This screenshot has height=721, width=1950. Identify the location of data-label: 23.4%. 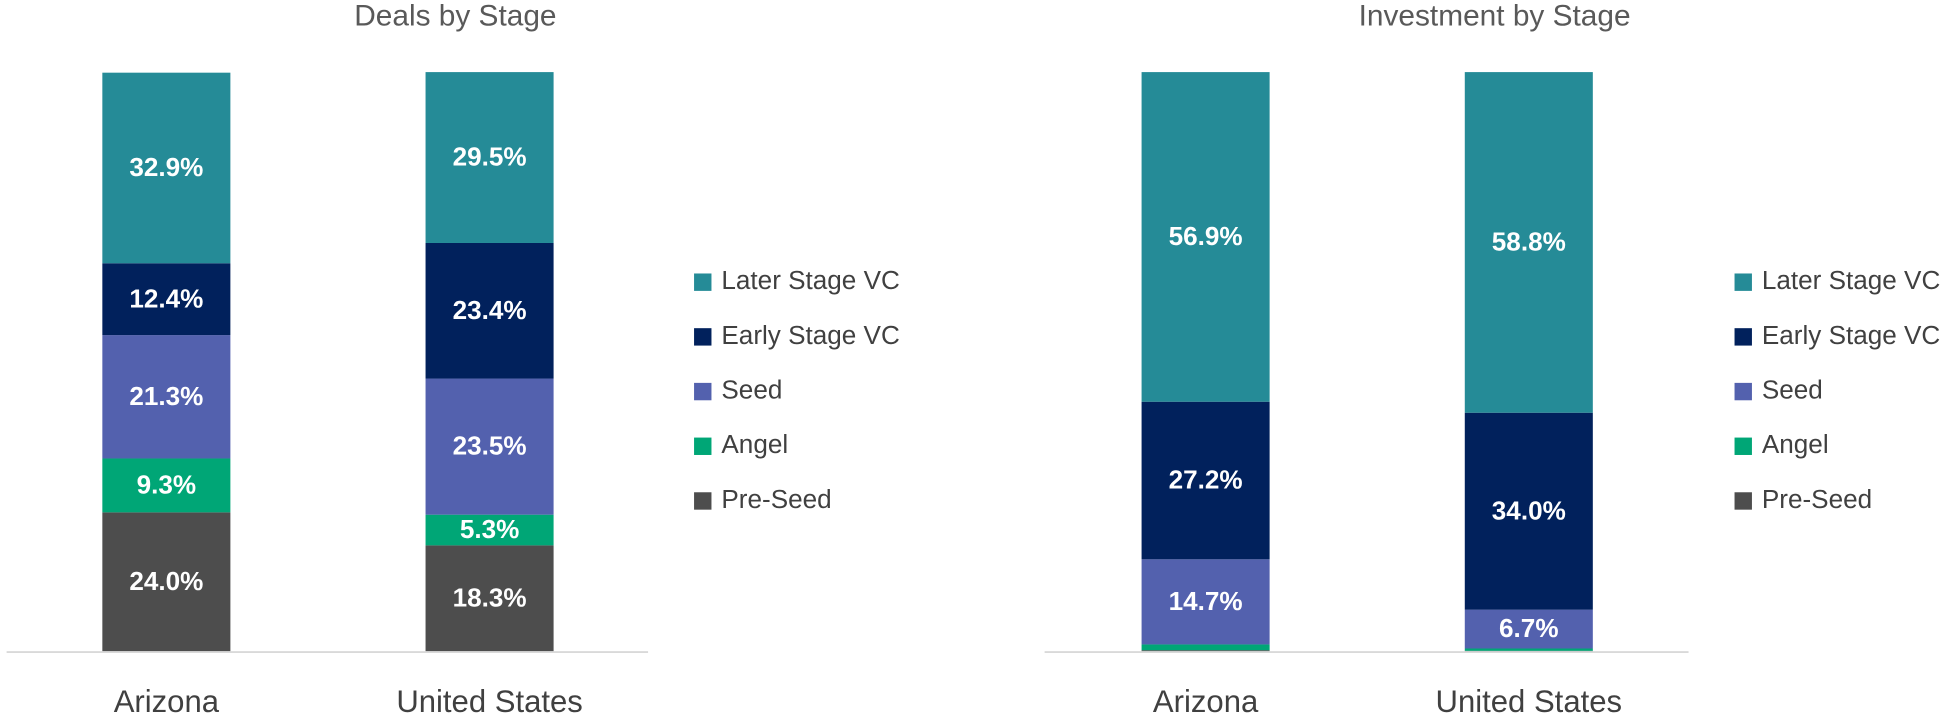
(490, 310).